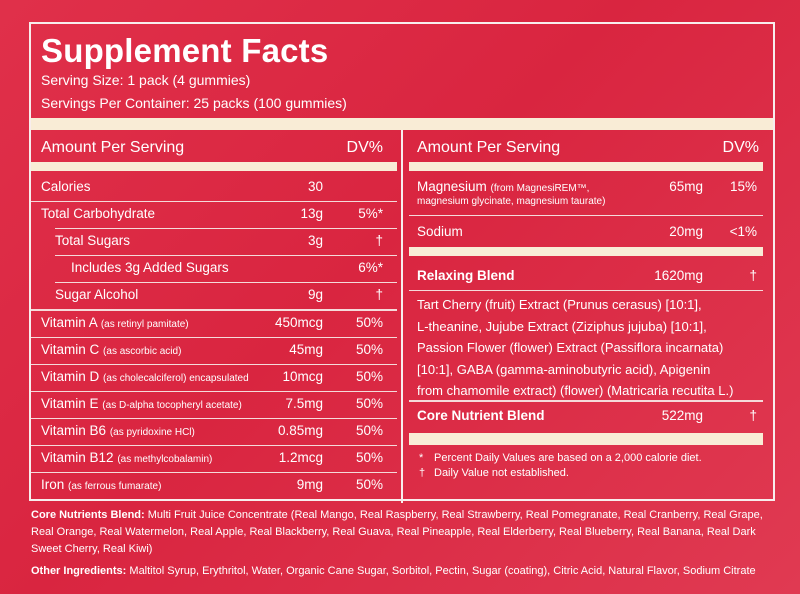 Image resolution: width=800 pixels, height=594 pixels. I want to click on nutrient-label: Total Sugars, so click(93, 241).